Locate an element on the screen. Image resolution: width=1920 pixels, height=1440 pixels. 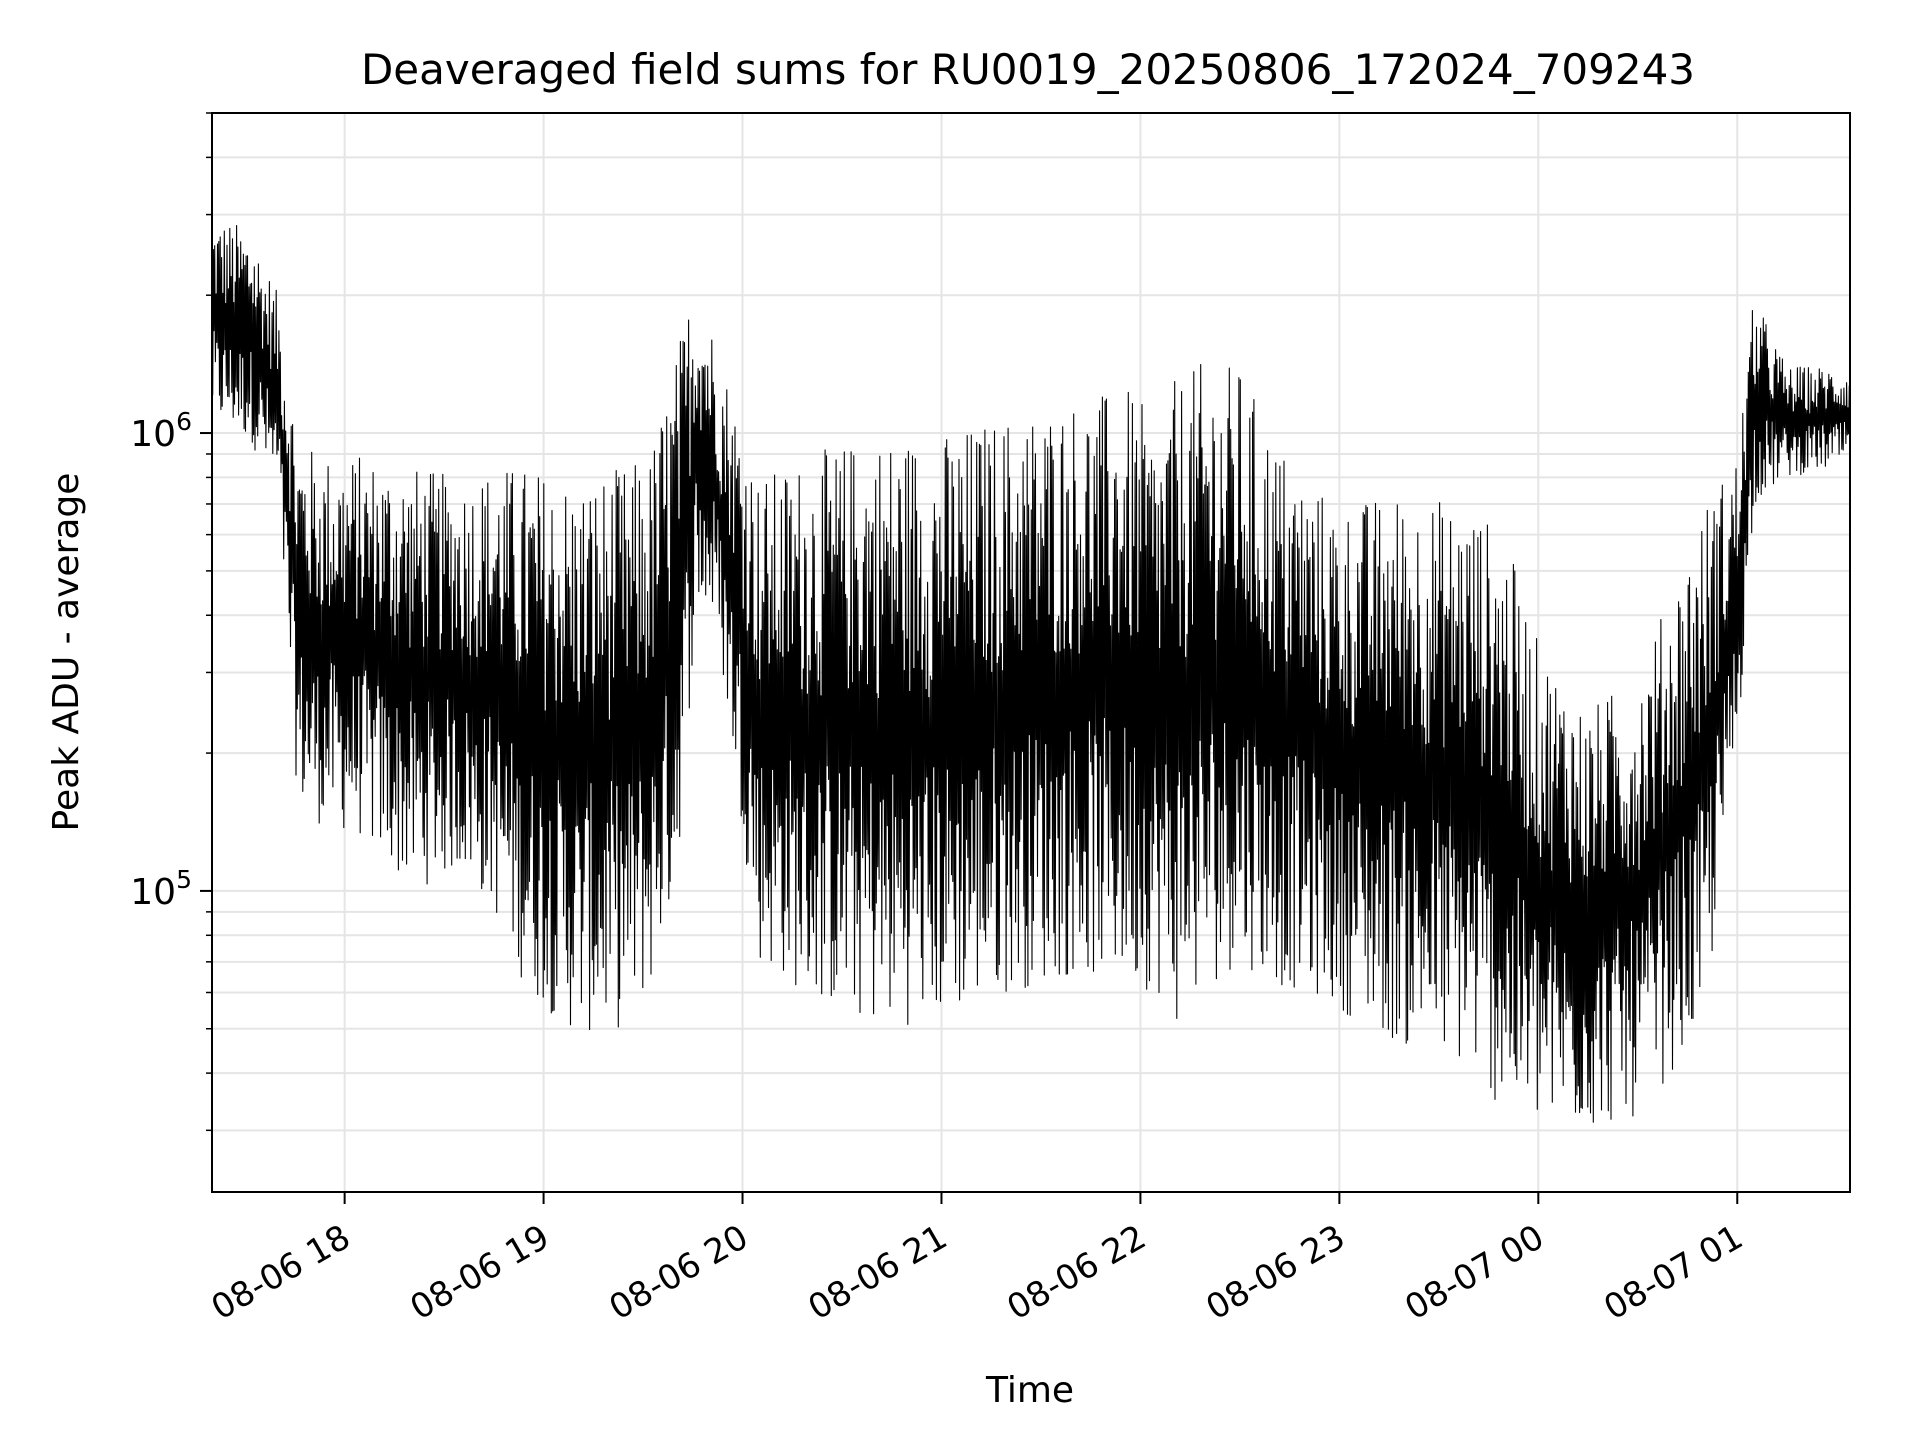
y-axis-label: Peak ADU - average is located at coordinates (66, 652).